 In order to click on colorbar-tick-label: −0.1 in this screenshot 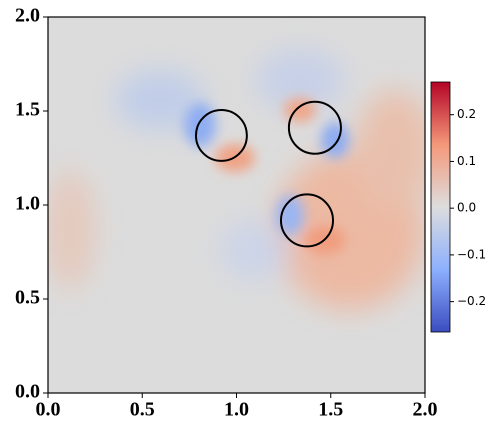, I will do `click(471, 254)`.